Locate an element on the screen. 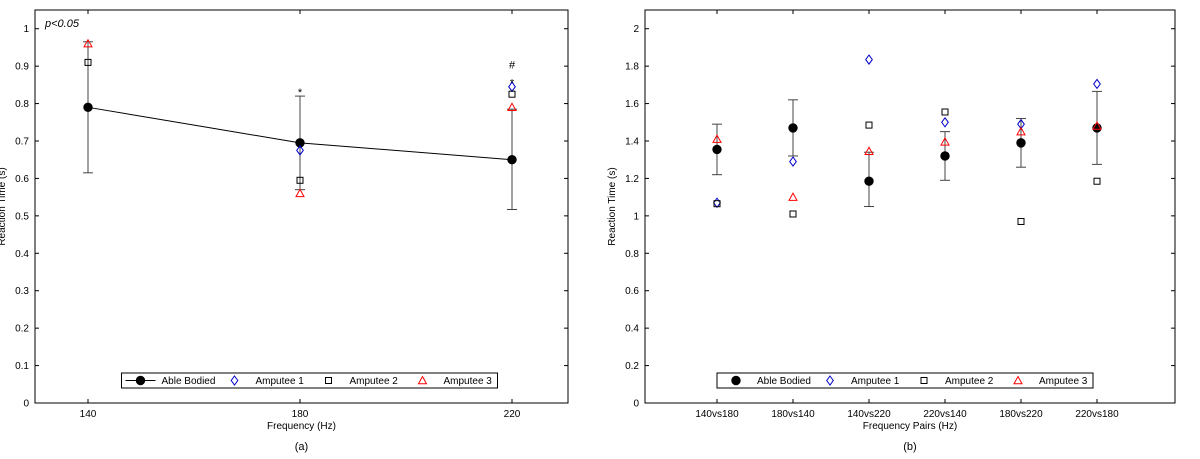 Image resolution: width=1200 pixels, height=459 pixels. significance-note: p<0.05 is located at coordinates (62, 24).